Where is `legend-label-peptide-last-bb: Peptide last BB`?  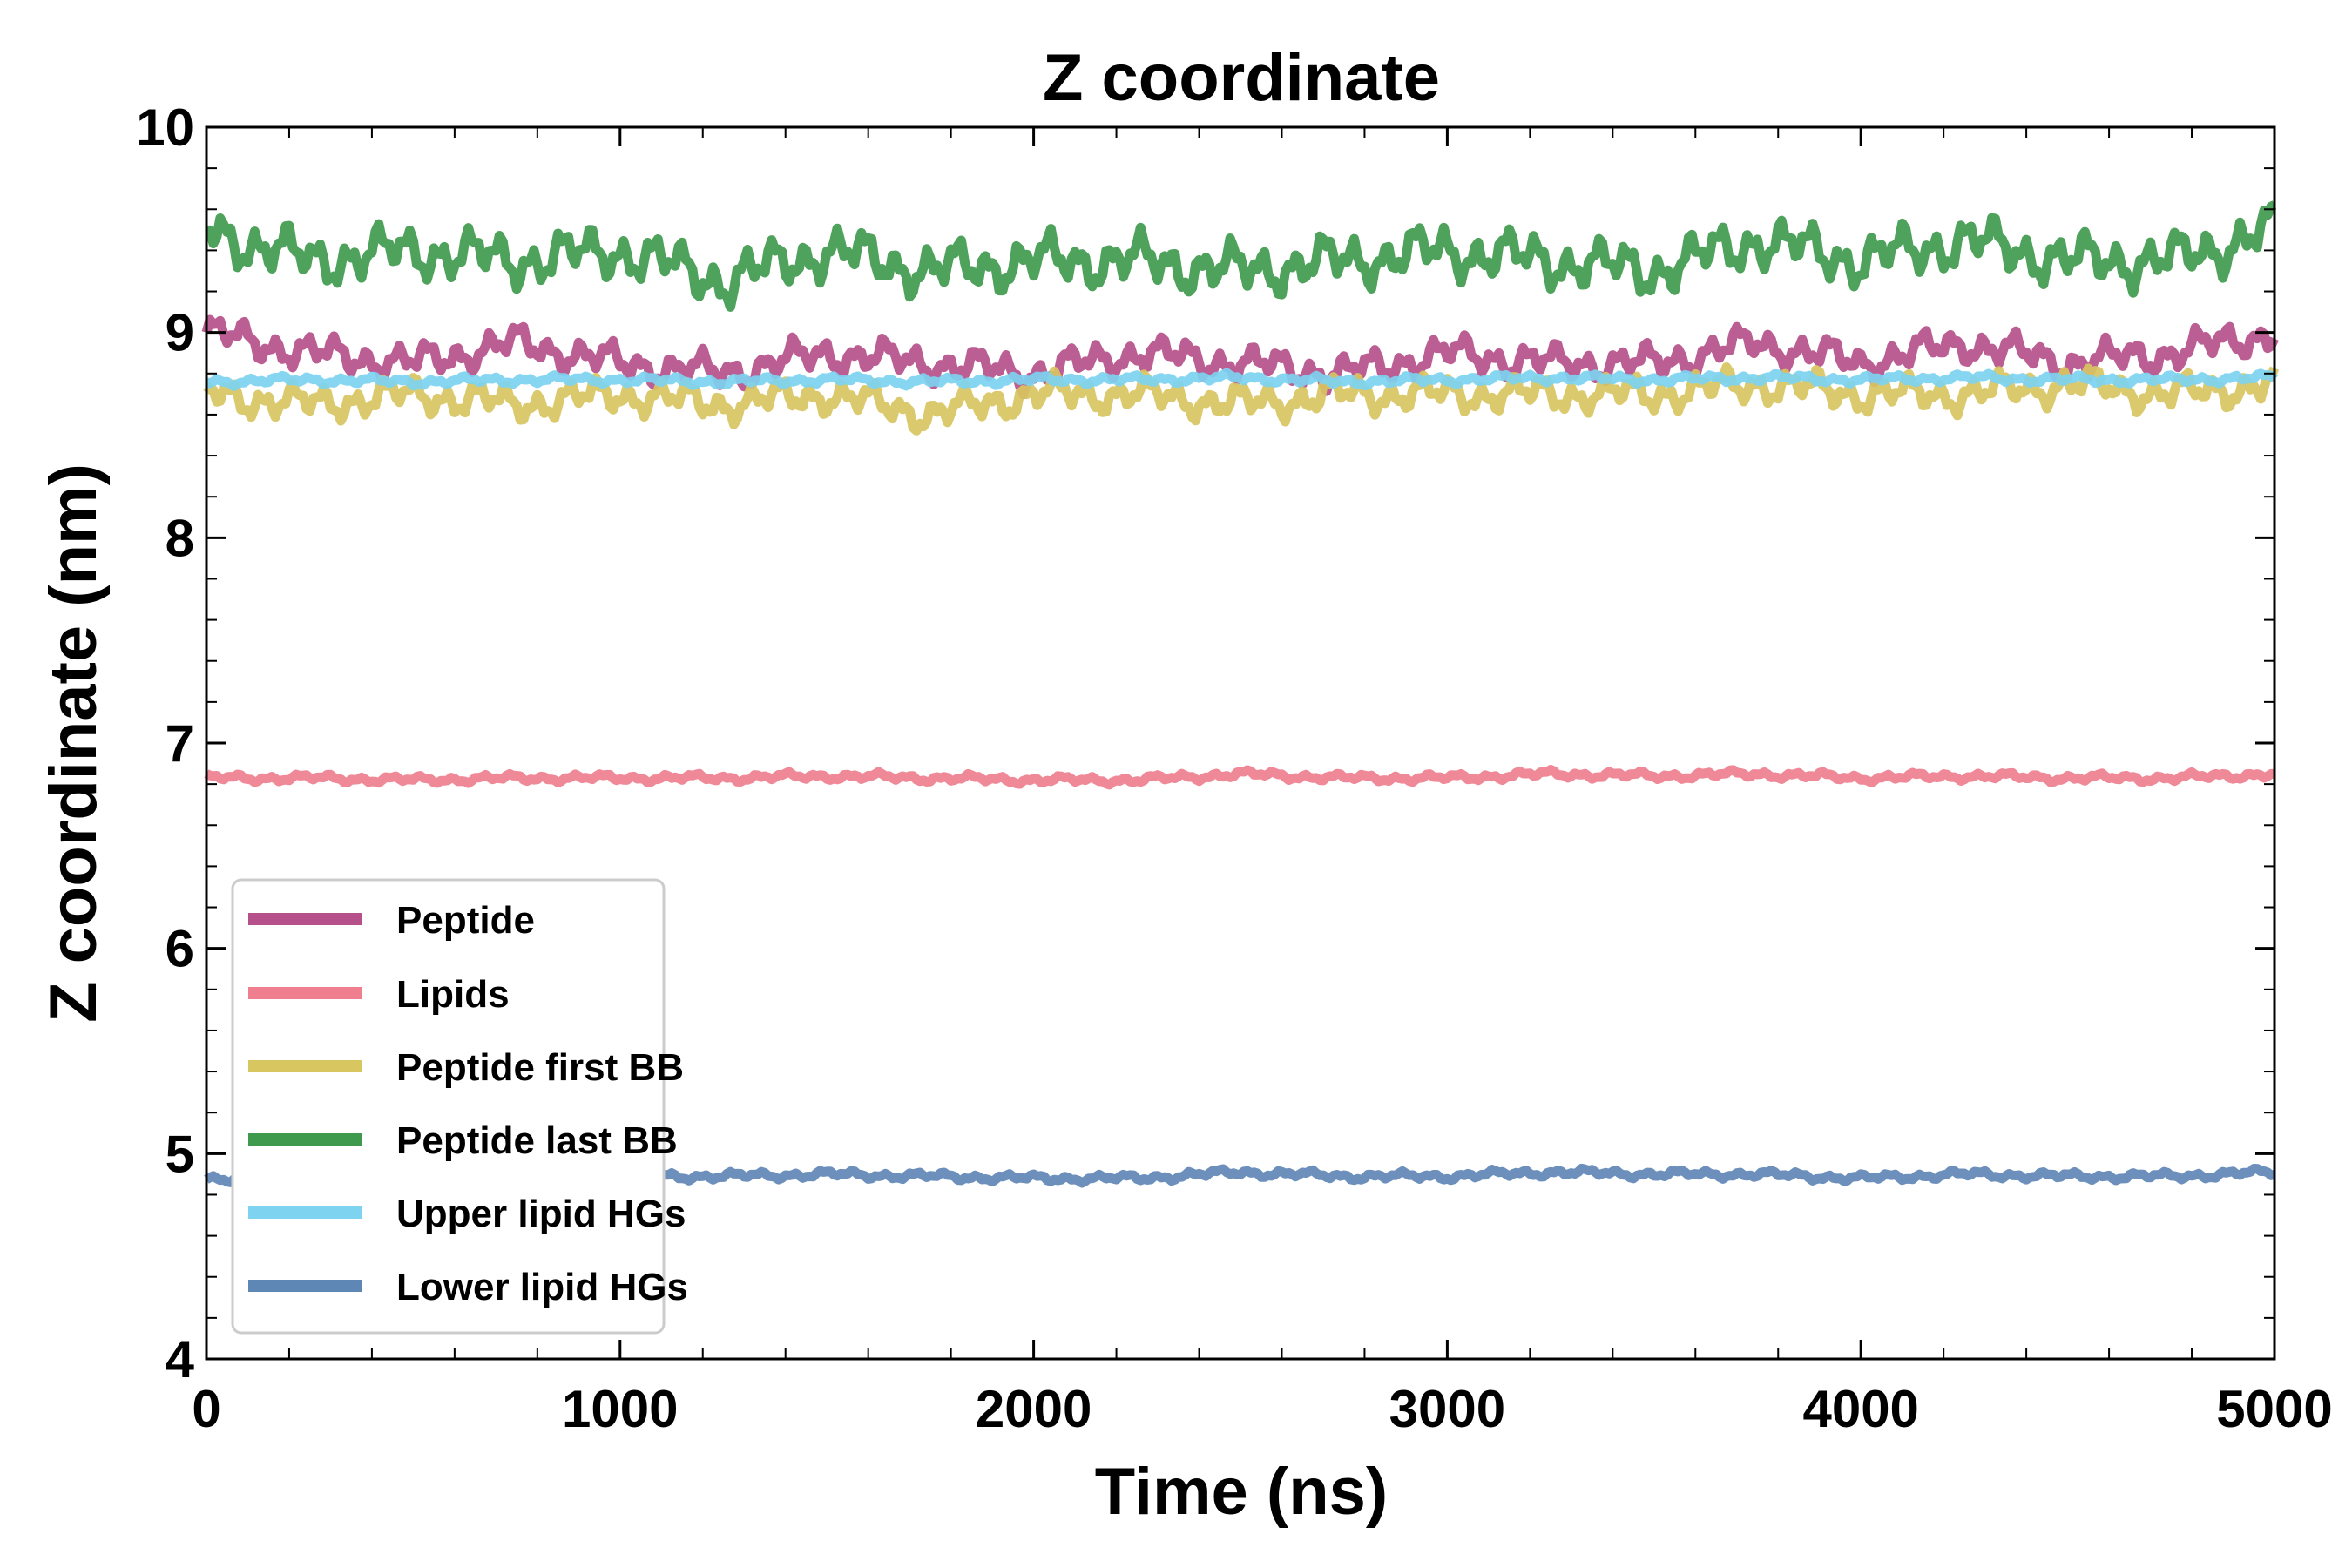 legend-label-peptide-last-bb: Peptide last BB is located at coordinates (537, 1140).